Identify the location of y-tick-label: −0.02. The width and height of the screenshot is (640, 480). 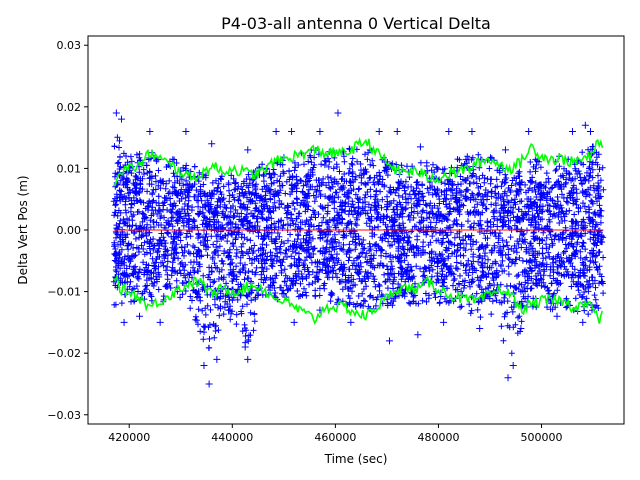
(64, 353).